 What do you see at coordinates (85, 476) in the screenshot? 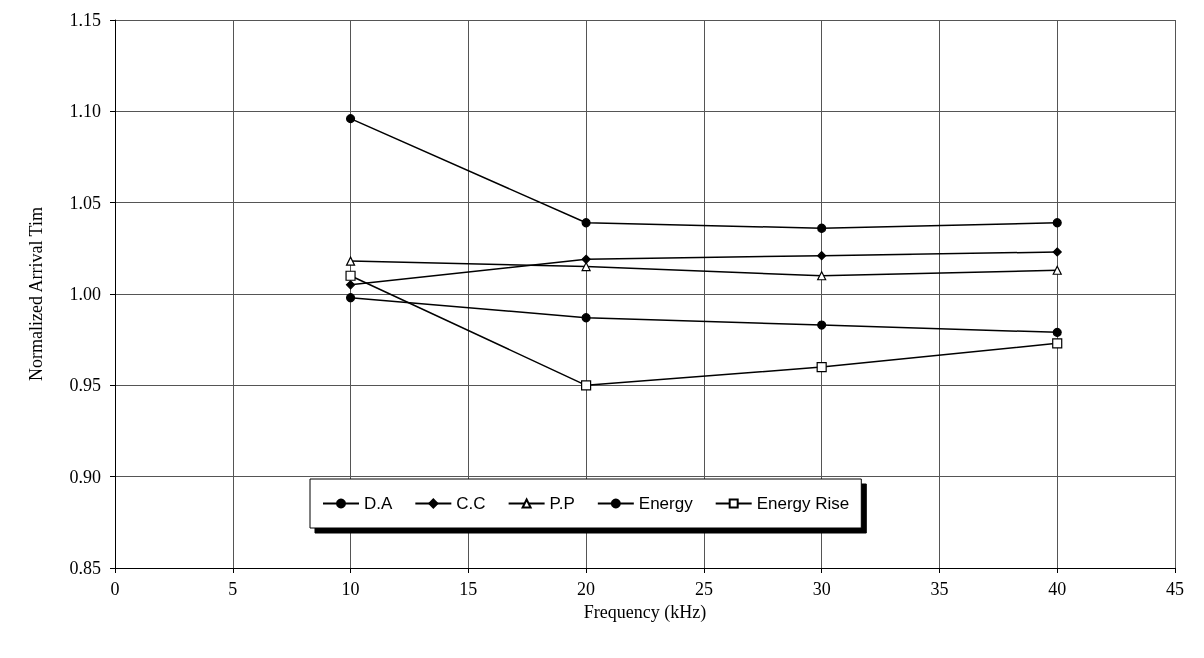
I see `y-tick-label: 0.90` at bounding box center [85, 476].